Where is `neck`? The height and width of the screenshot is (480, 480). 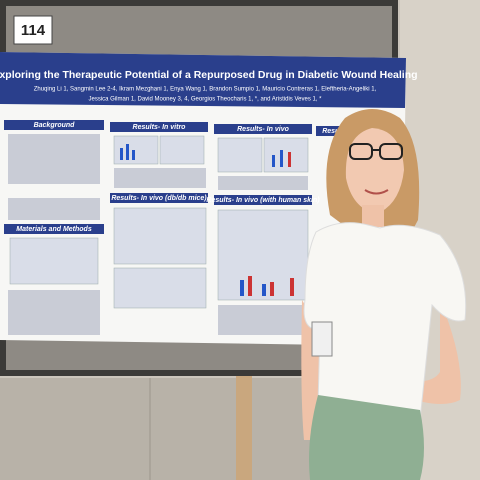
neck is located at coordinates (373, 216).